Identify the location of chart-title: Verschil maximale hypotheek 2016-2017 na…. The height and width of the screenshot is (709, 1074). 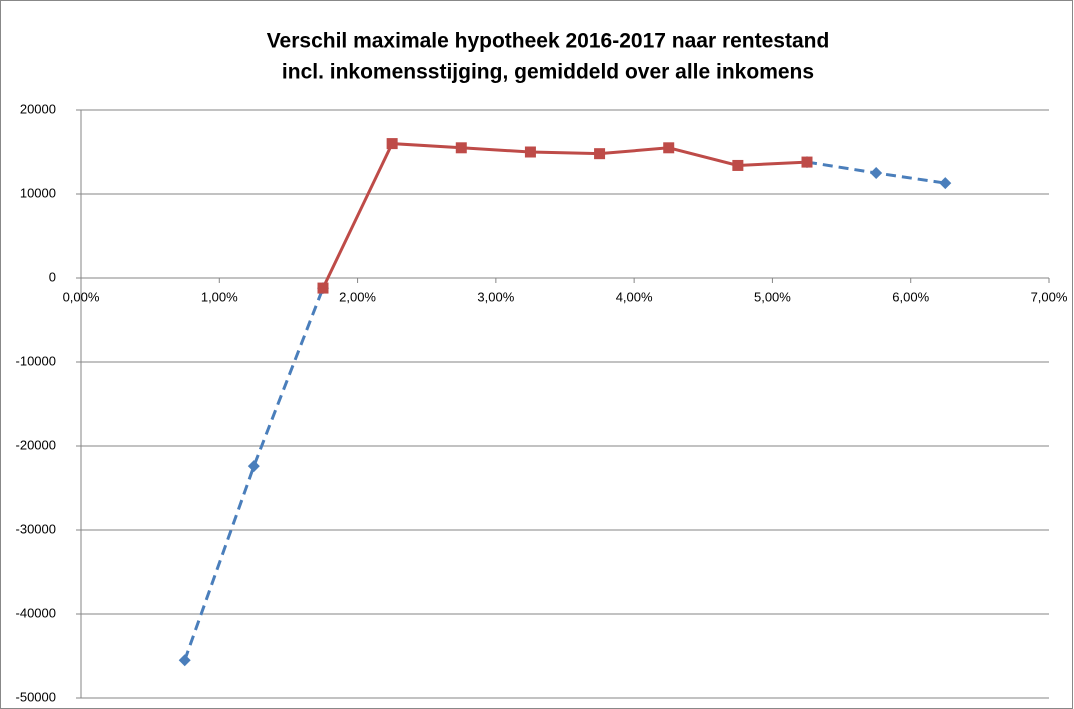
(548, 41).